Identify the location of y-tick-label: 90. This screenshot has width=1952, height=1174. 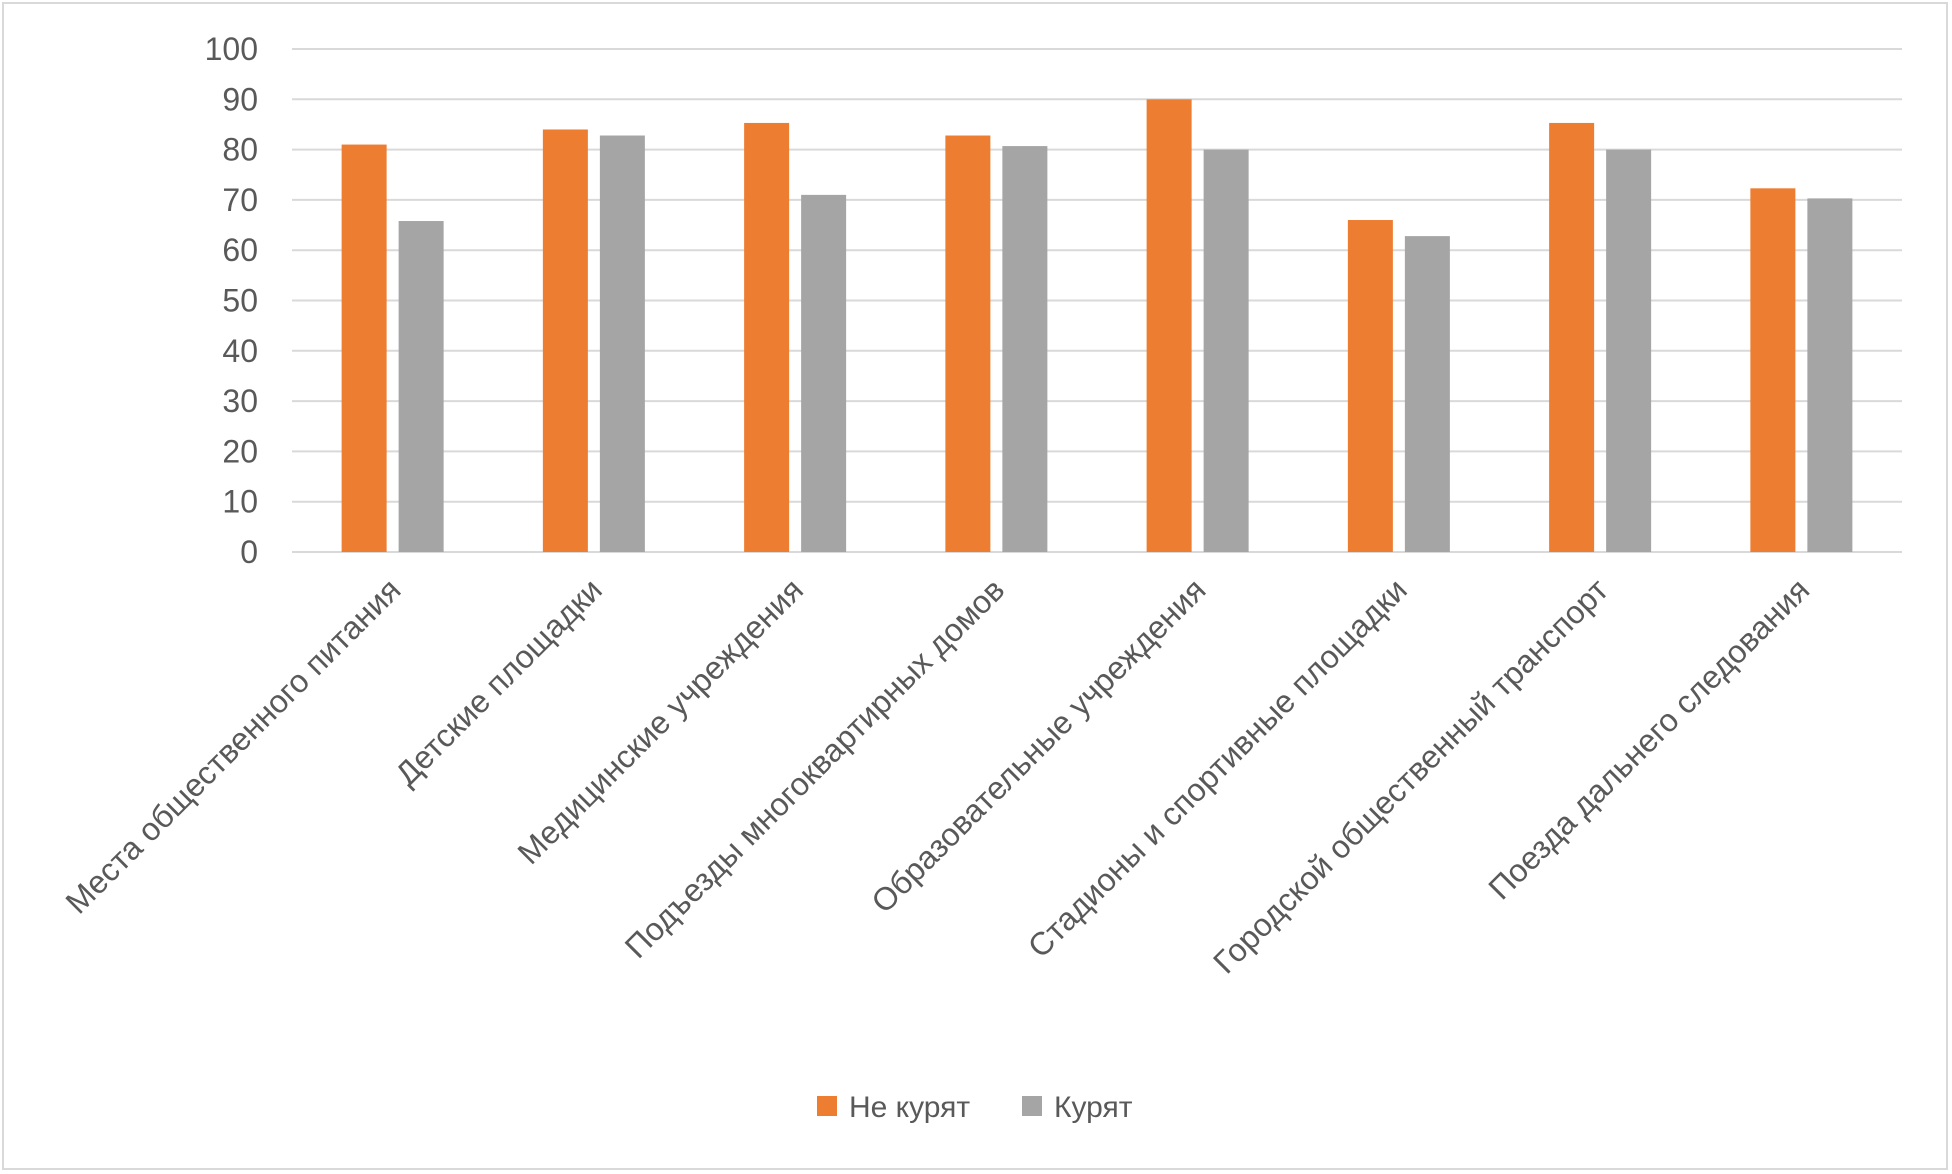
(240, 99).